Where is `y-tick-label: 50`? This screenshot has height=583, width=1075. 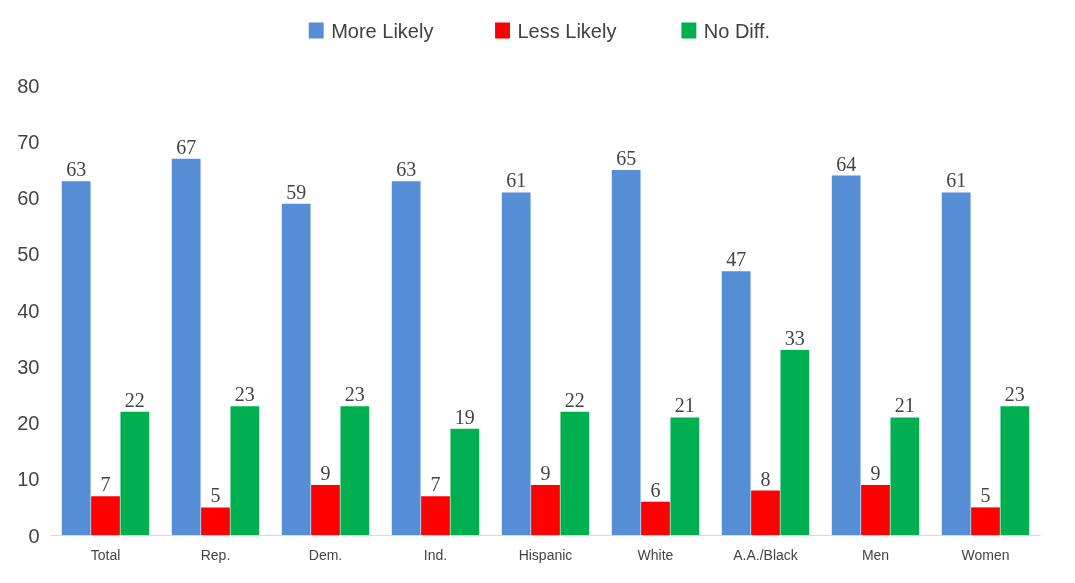
y-tick-label: 50 is located at coordinates (28, 254).